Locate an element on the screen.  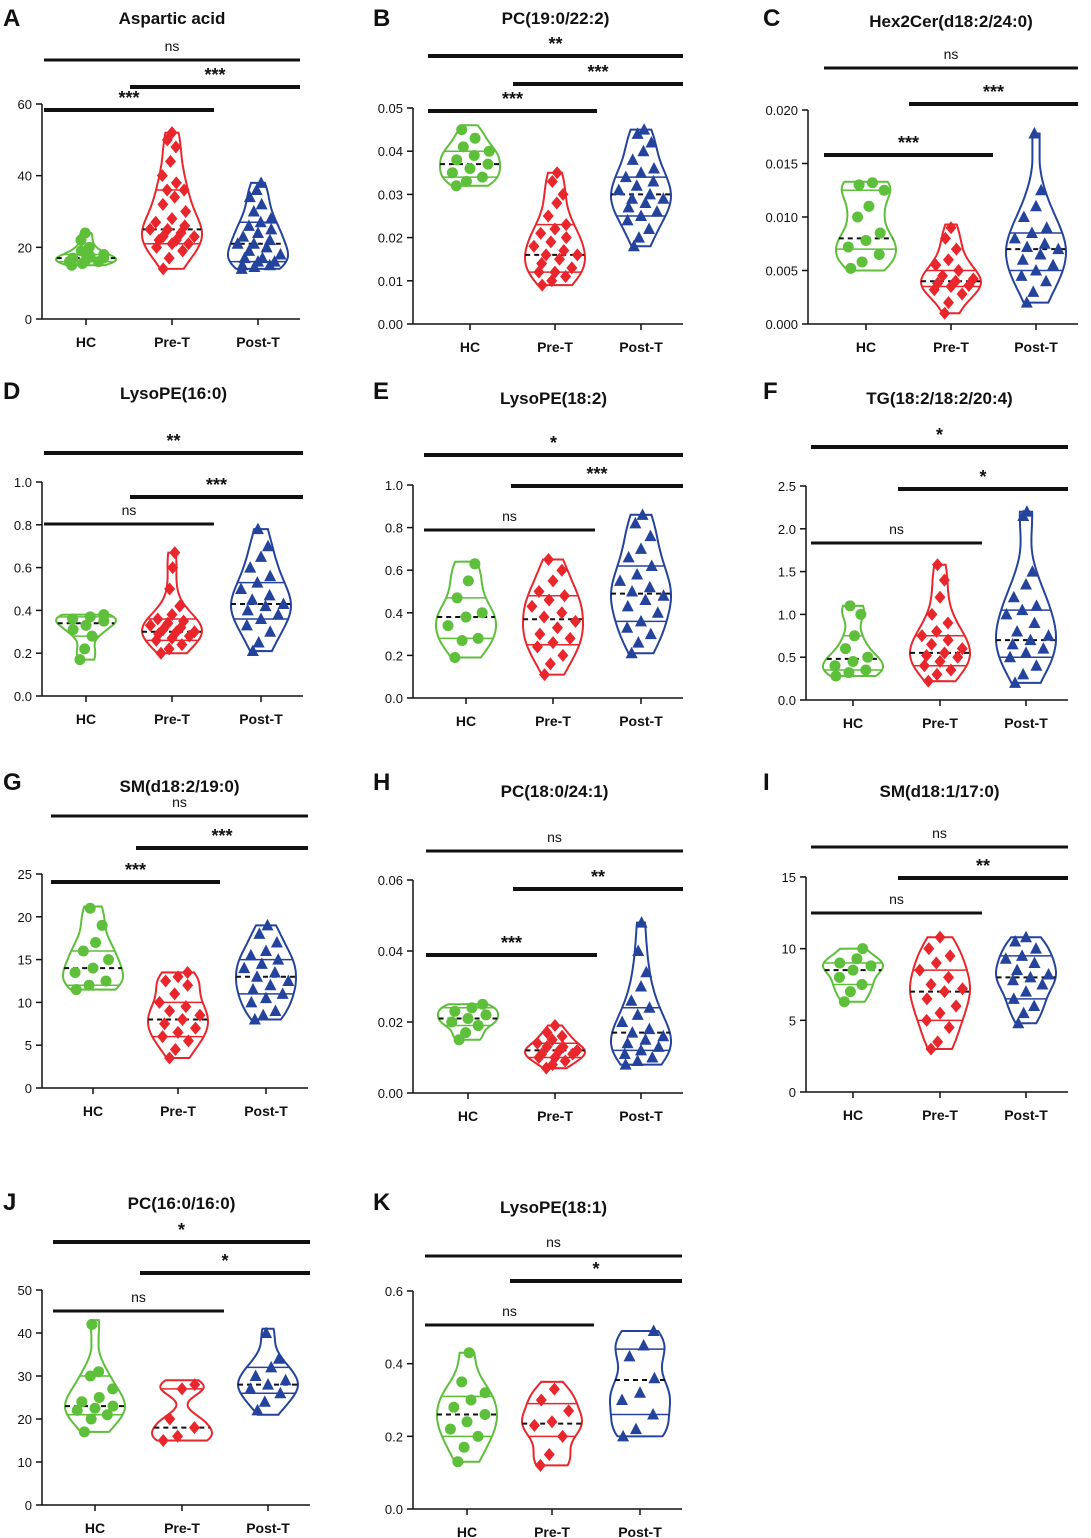
significance-label: *** is located at coordinates (908, 143).